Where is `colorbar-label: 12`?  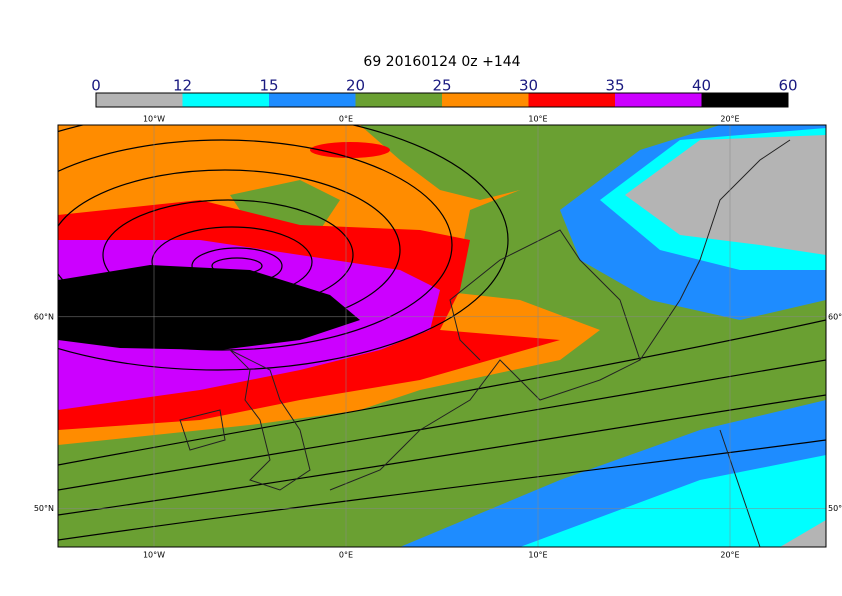
colorbar-label: 12 is located at coordinates (182, 86).